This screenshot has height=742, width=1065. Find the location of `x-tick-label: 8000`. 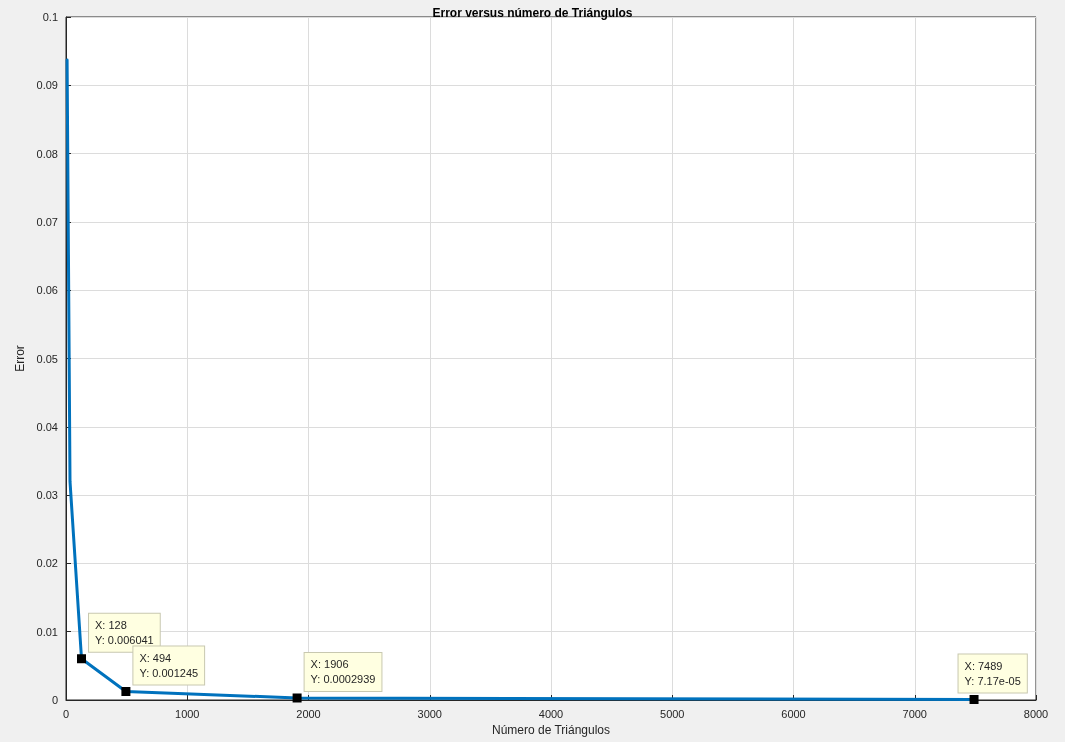

x-tick-label: 8000 is located at coordinates (1036, 713).